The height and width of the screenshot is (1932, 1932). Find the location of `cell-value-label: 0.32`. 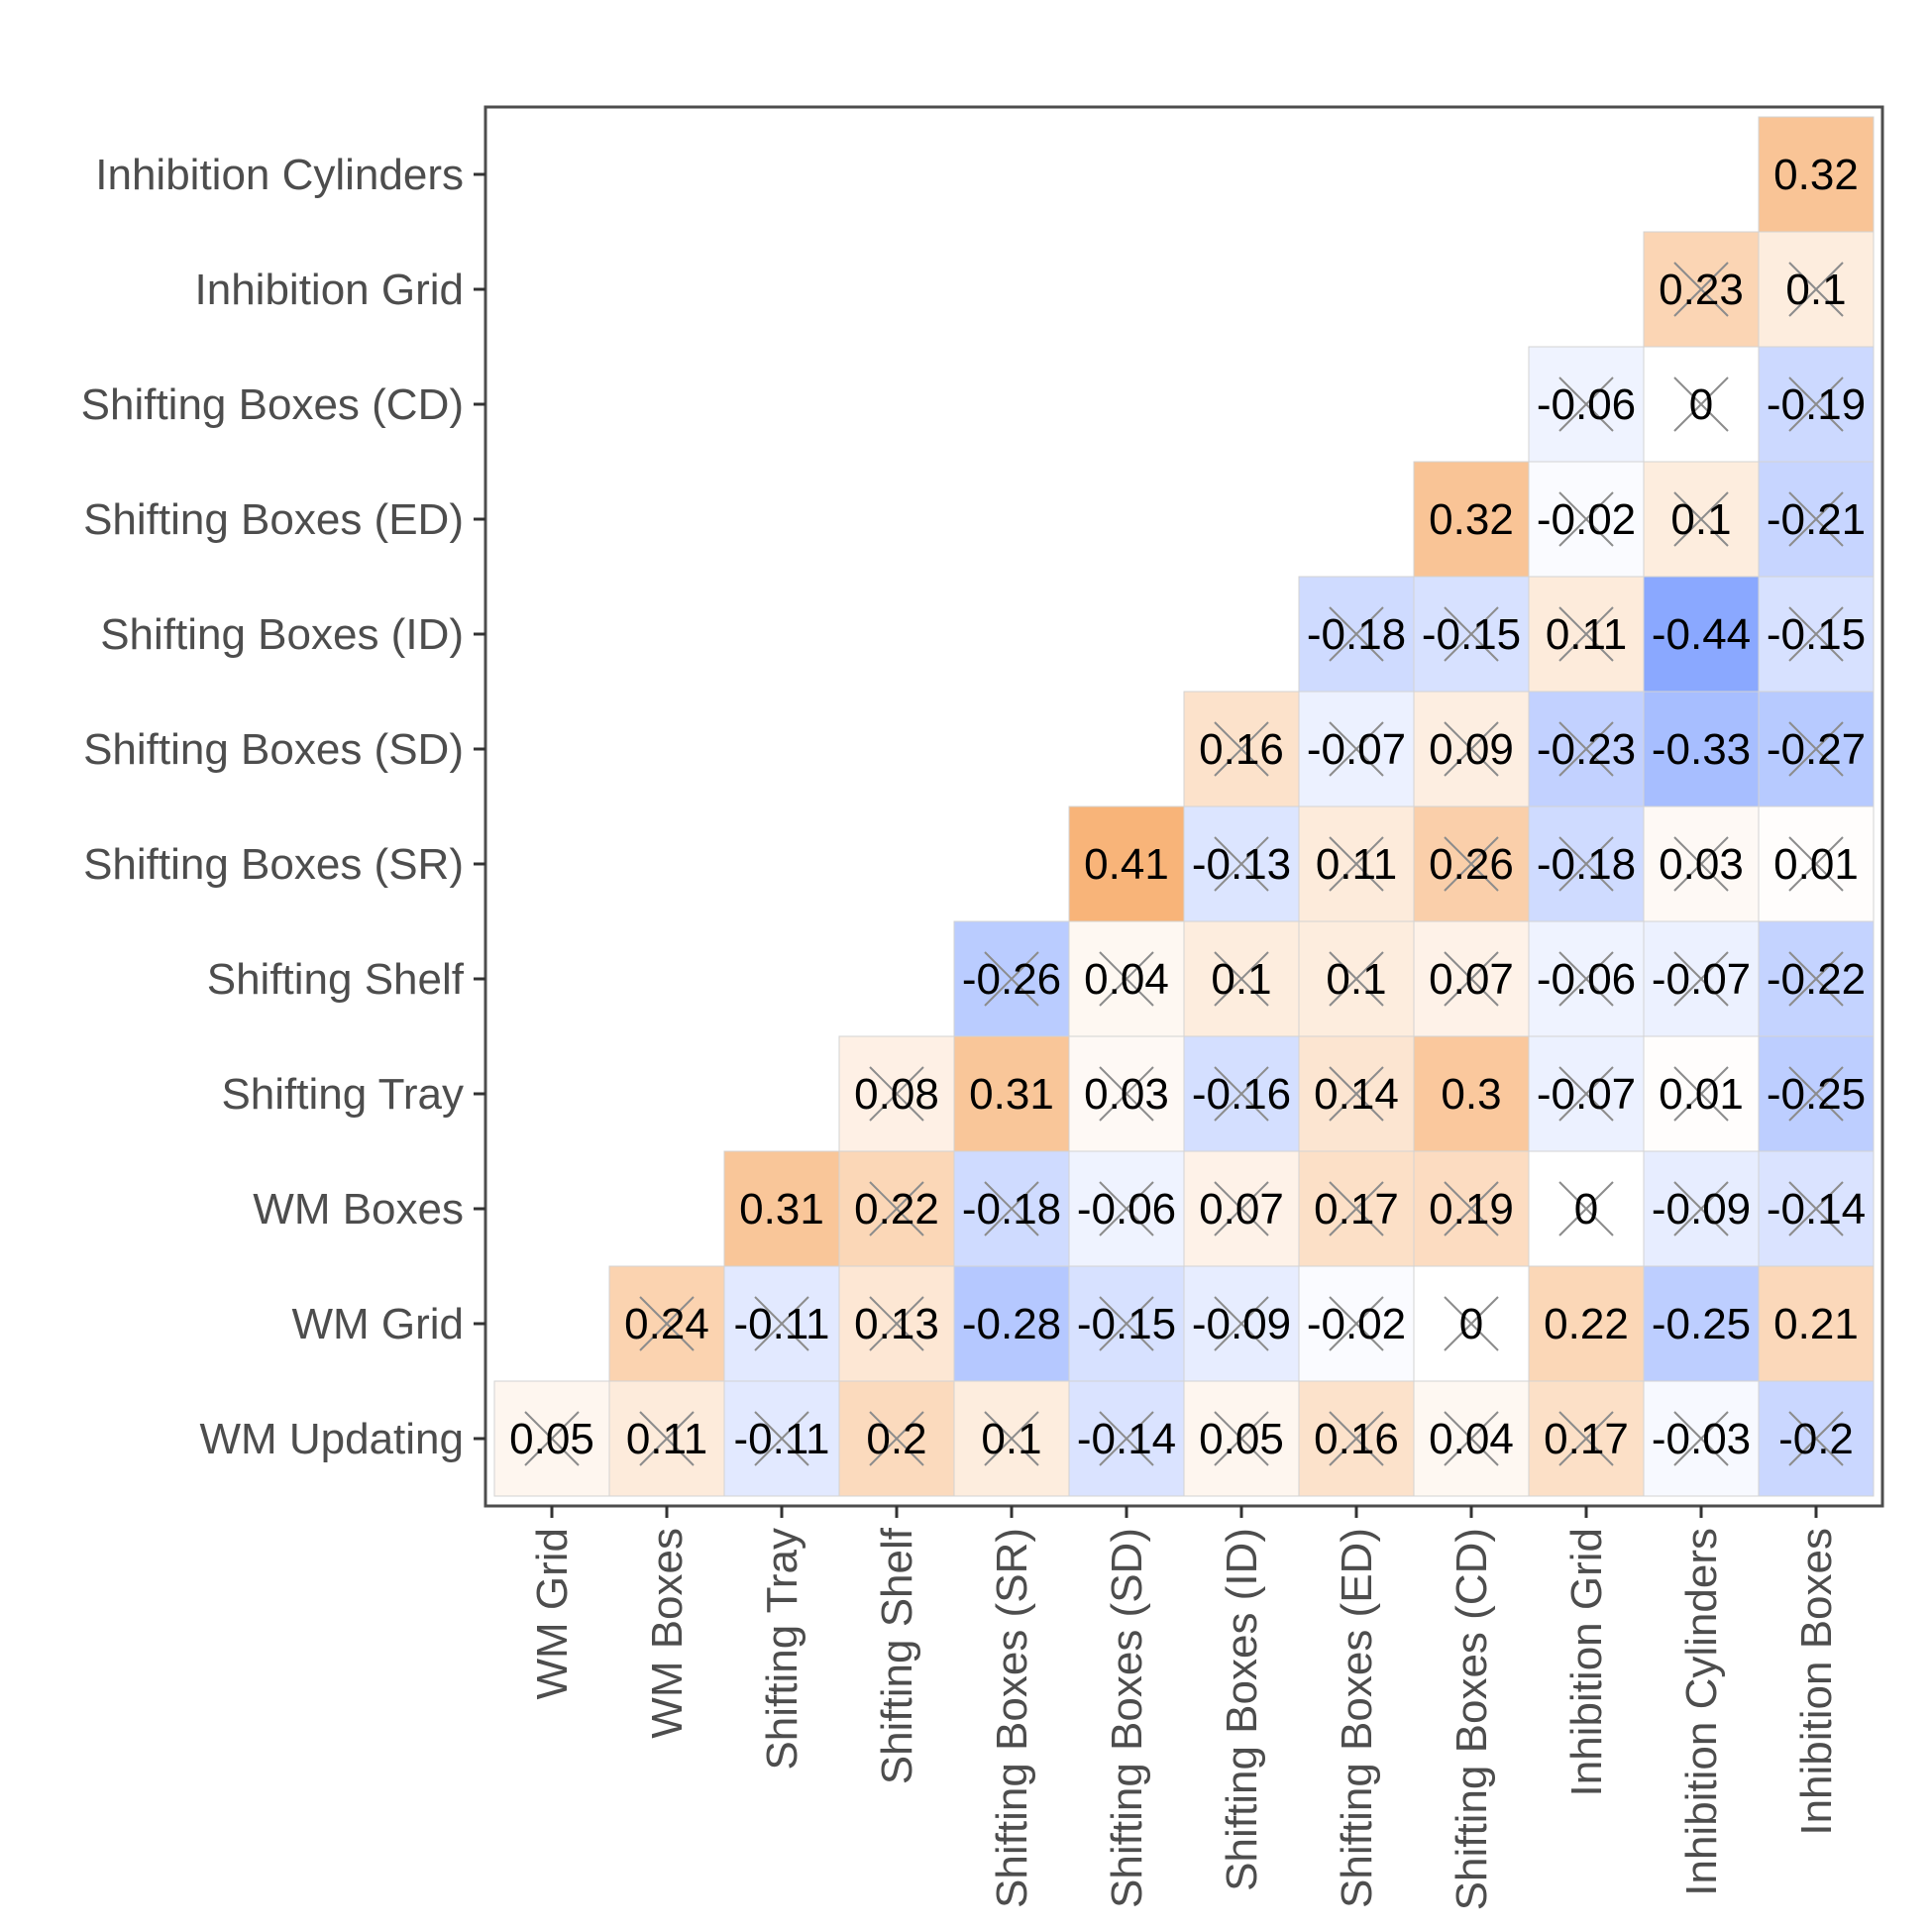

cell-value-label: 0.32 is located at coordinates (1816, 175).